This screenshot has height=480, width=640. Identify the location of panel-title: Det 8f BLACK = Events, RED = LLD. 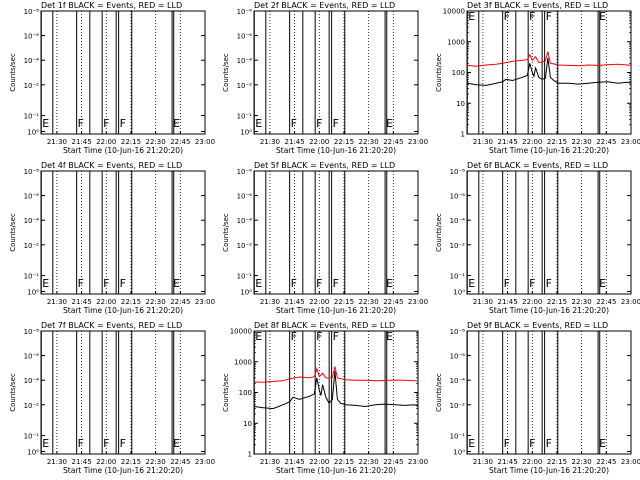
(324, 325).